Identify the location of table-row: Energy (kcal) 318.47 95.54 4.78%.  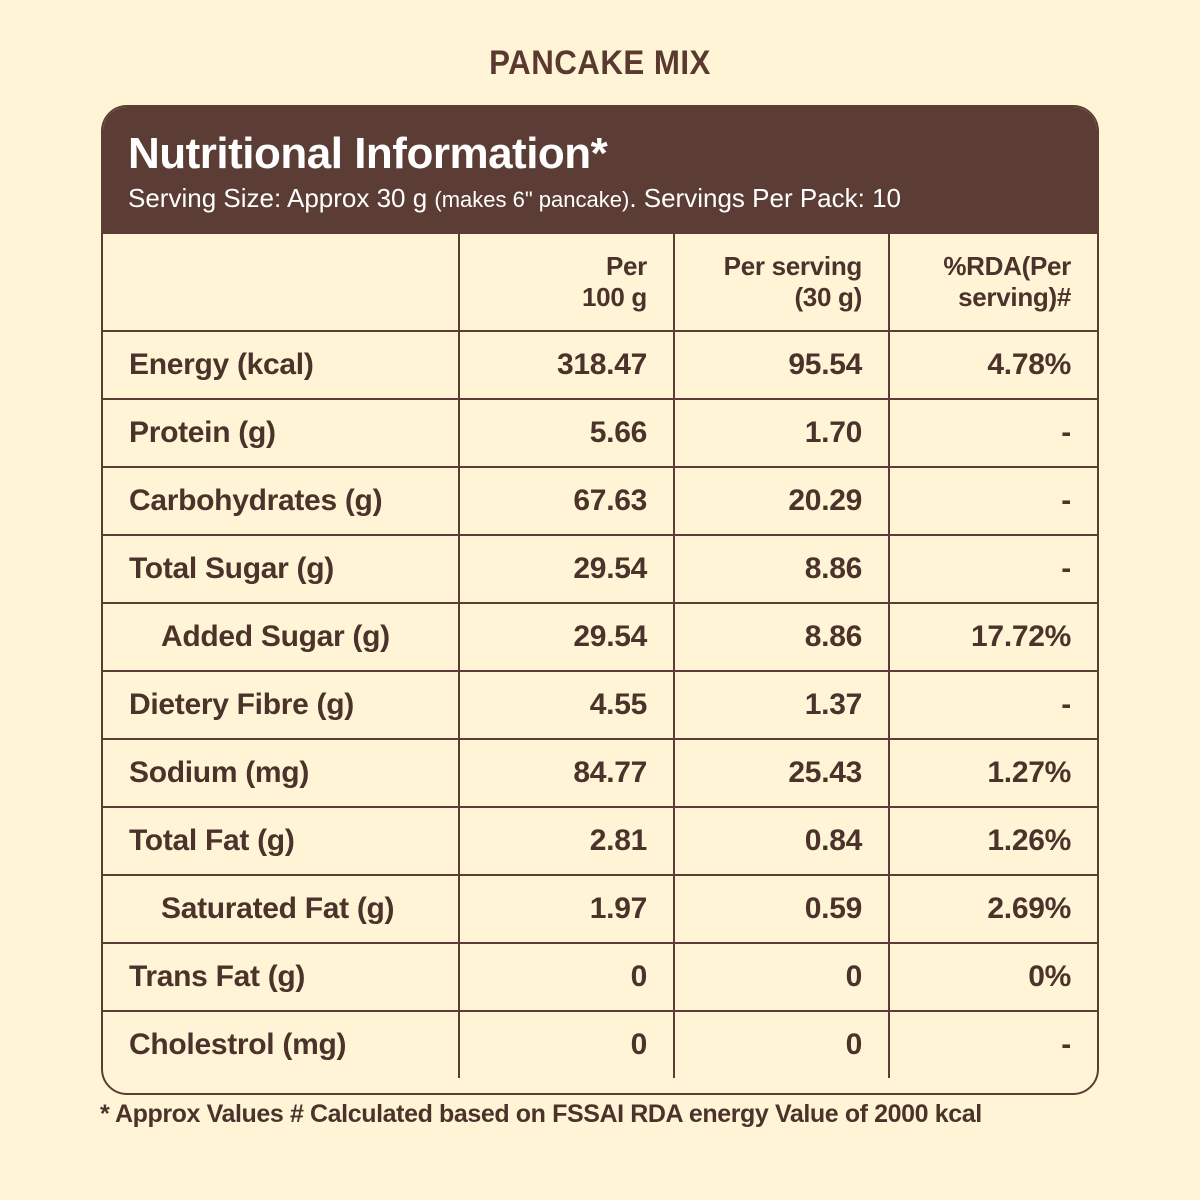
(600, 365).